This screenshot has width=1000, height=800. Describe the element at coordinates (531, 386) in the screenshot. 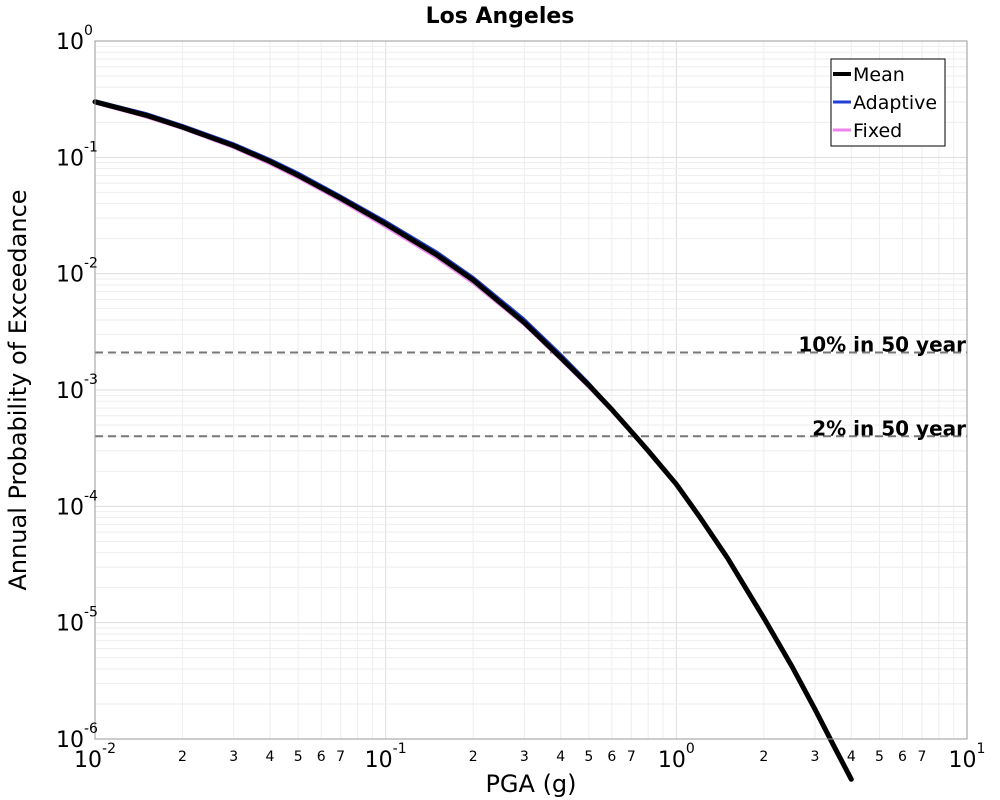

I see `reference-lines: 10% in 50 year 2% in 50 year` at that location.